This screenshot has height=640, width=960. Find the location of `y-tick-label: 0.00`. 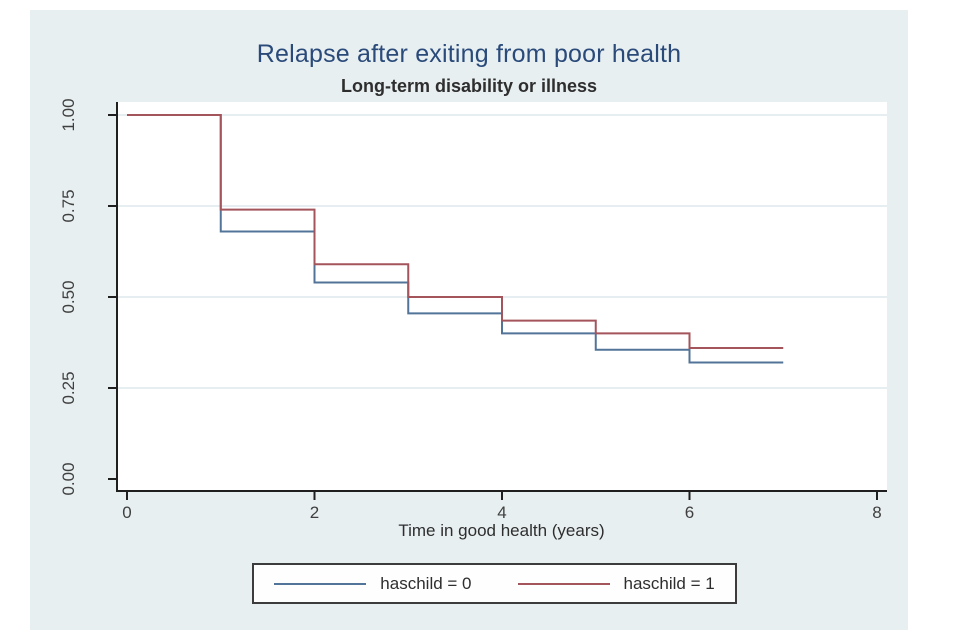

y-tick-label: 0.00 is located at coordinates (68, 479).